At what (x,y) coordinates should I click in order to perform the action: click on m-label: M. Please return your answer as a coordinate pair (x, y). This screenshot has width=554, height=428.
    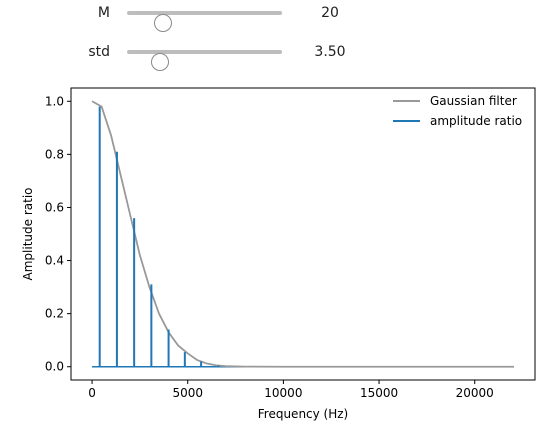
    Looking at the image, I should click on (103, 13).